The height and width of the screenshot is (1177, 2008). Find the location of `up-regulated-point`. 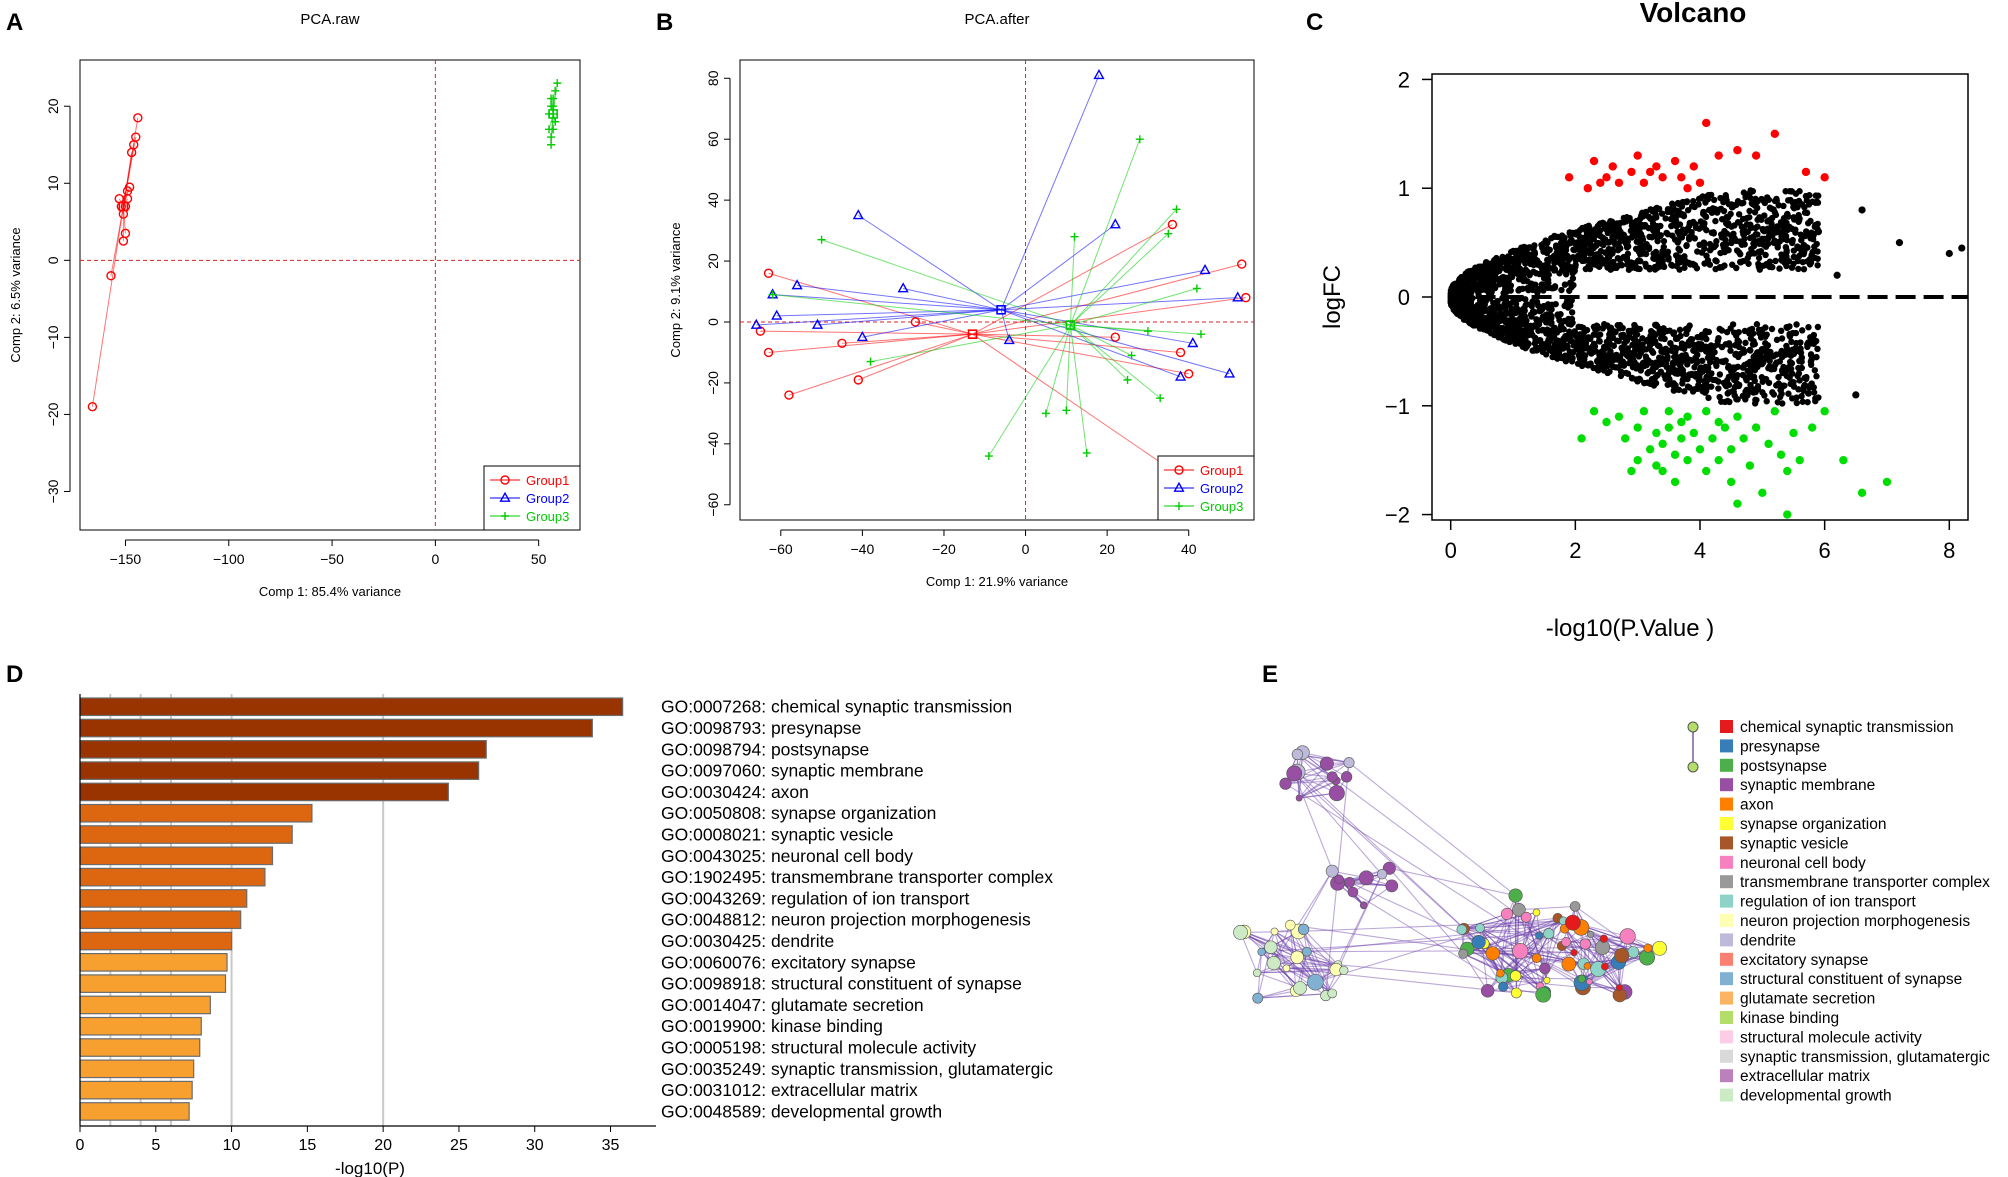

up-regulated-point is located at coordinates (1619, 182).